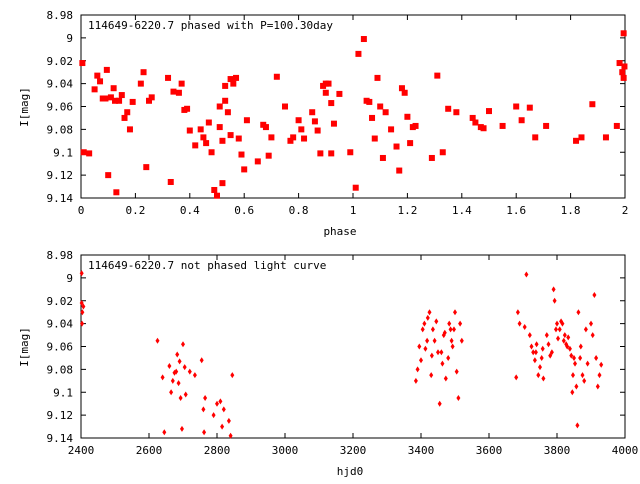  I want to click on x-tick-label: 0, so click(81, 210).